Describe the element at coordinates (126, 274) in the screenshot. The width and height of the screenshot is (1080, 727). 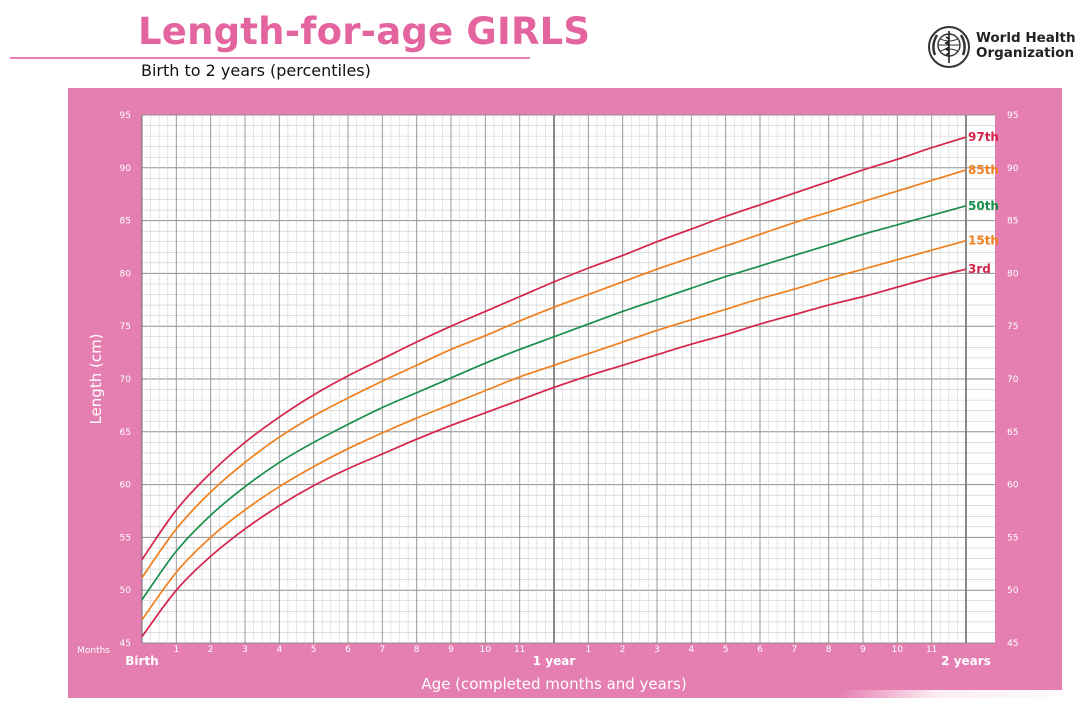
I see `y-tick-label-left: 80` at that location.